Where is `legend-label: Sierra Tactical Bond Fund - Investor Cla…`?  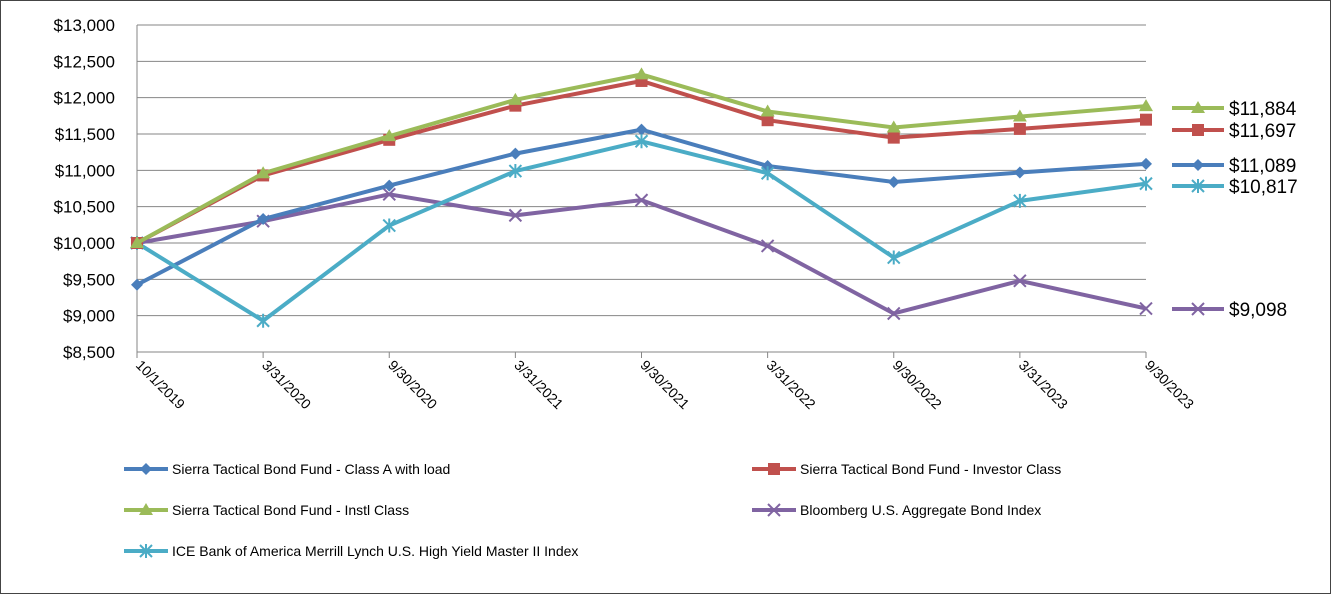
legend-label: Sierra Tactical Bond Fund - Investor Cla… is located at coordinates (930, 469).